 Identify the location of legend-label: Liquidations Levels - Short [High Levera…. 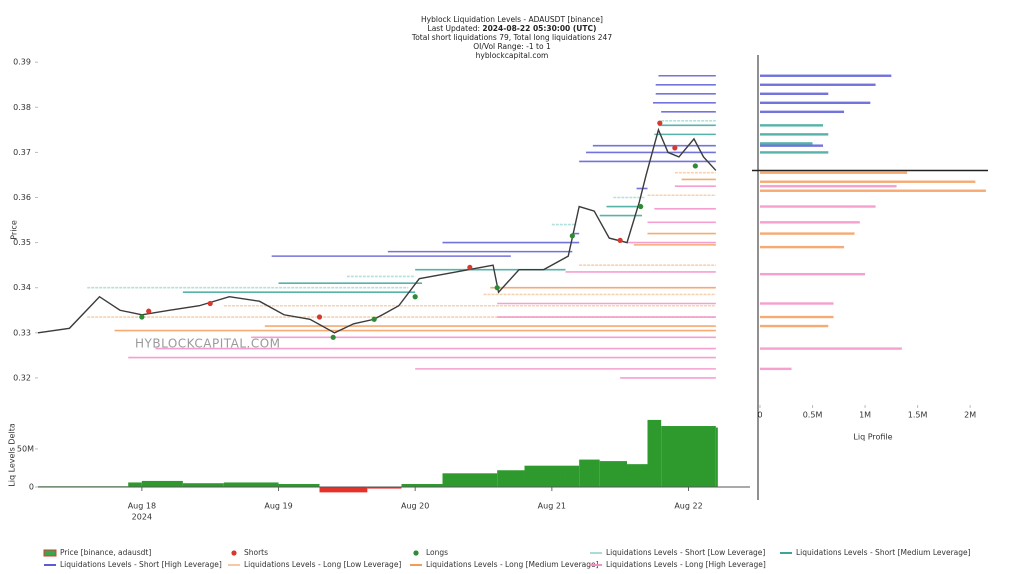
(141, 564).